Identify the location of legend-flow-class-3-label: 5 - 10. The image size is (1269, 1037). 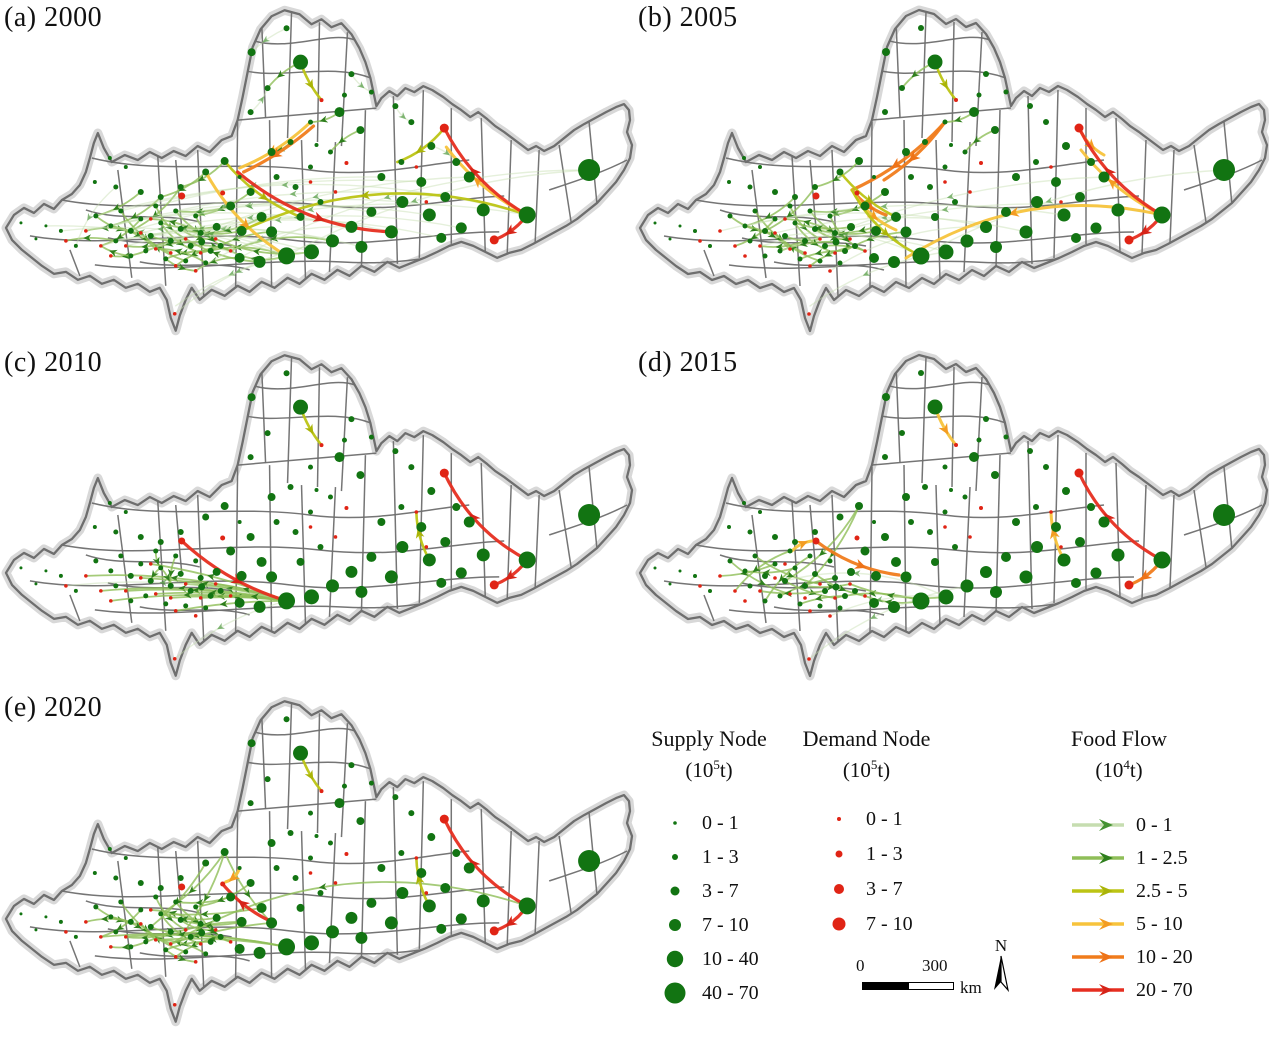
(1159, 923).